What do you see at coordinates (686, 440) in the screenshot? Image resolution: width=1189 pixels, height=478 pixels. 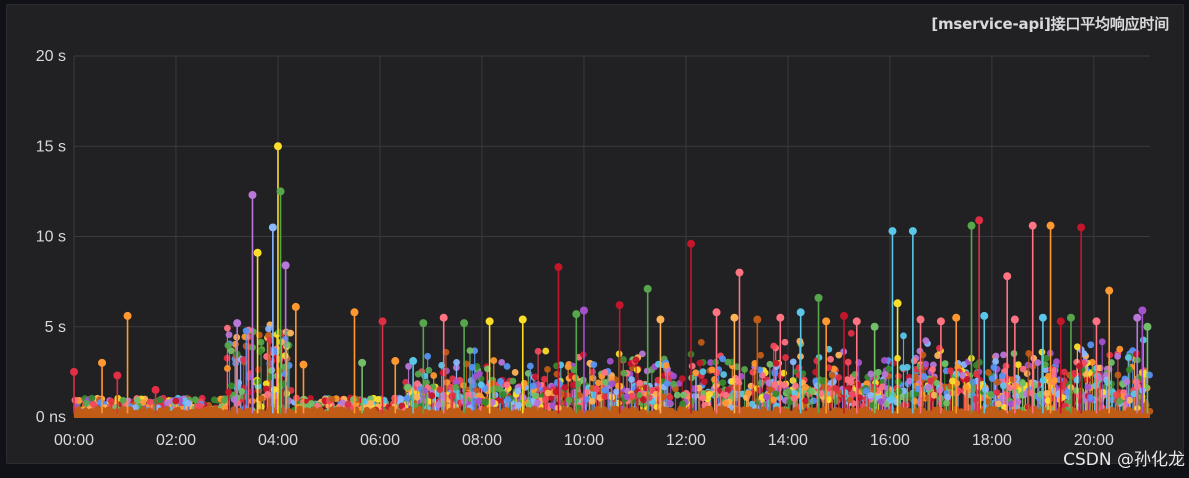 I see `x-tick-label: 12:00` at bounding box center [686, 440].